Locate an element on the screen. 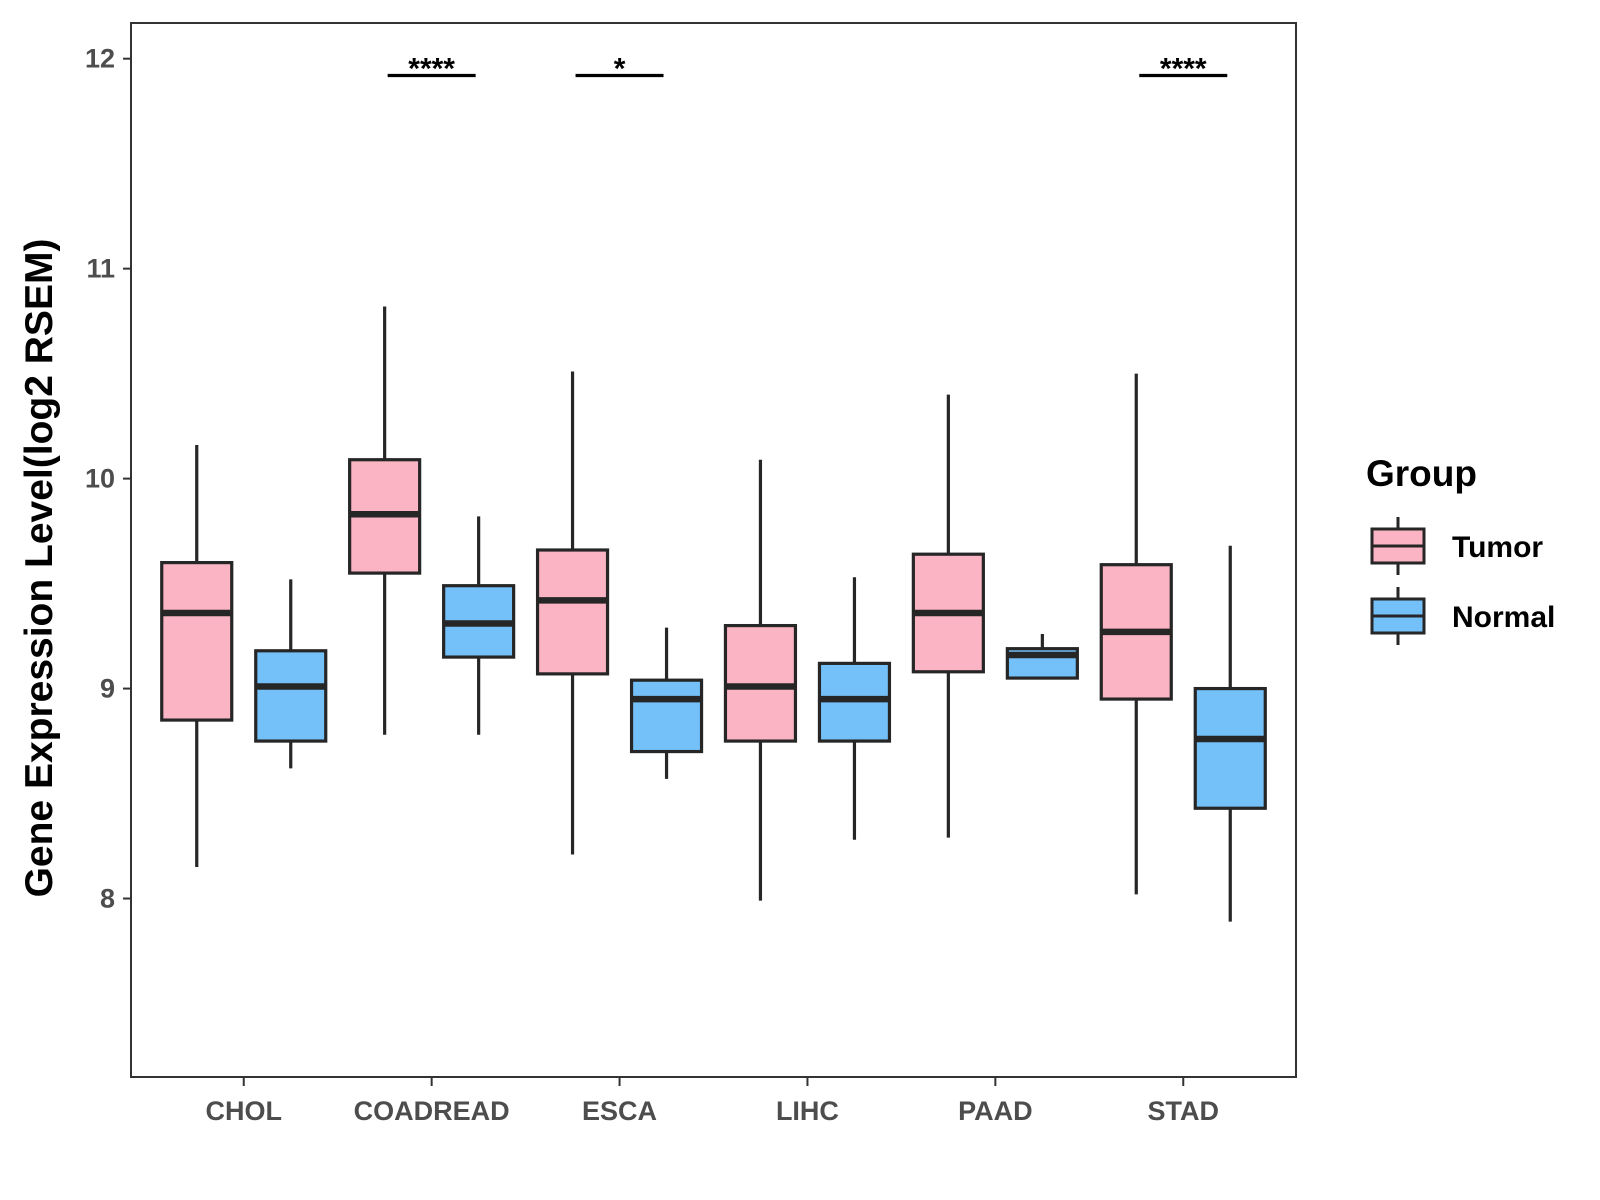 This screenshot has width=1600, height=1200. box-chol-normal is located at coordinates (291, 674).